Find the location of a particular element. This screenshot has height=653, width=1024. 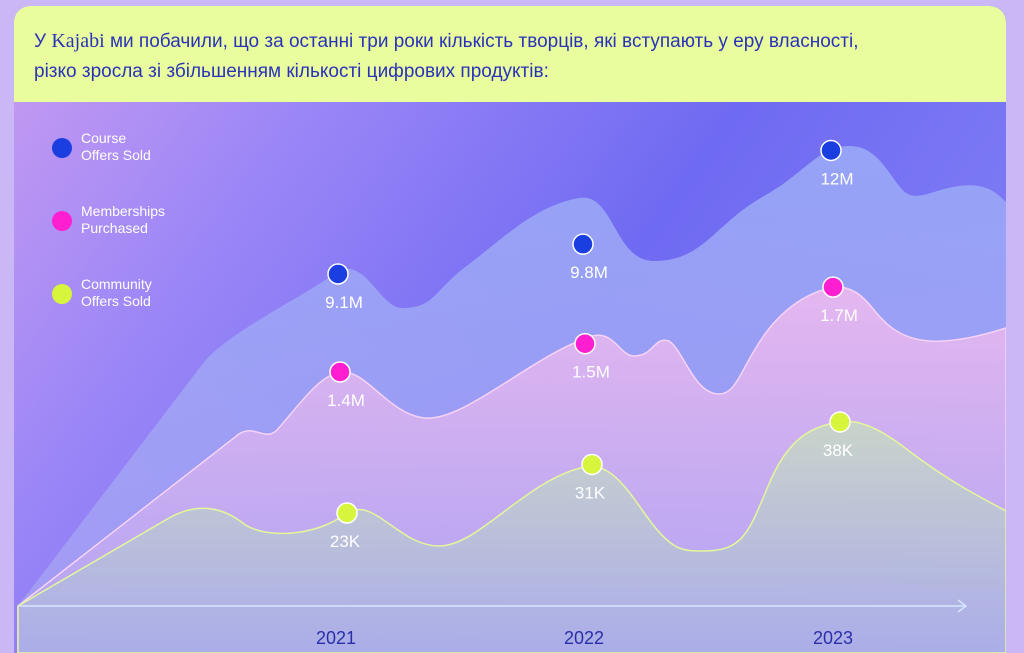

value-label: 12M is located at coordinates (836, 178).